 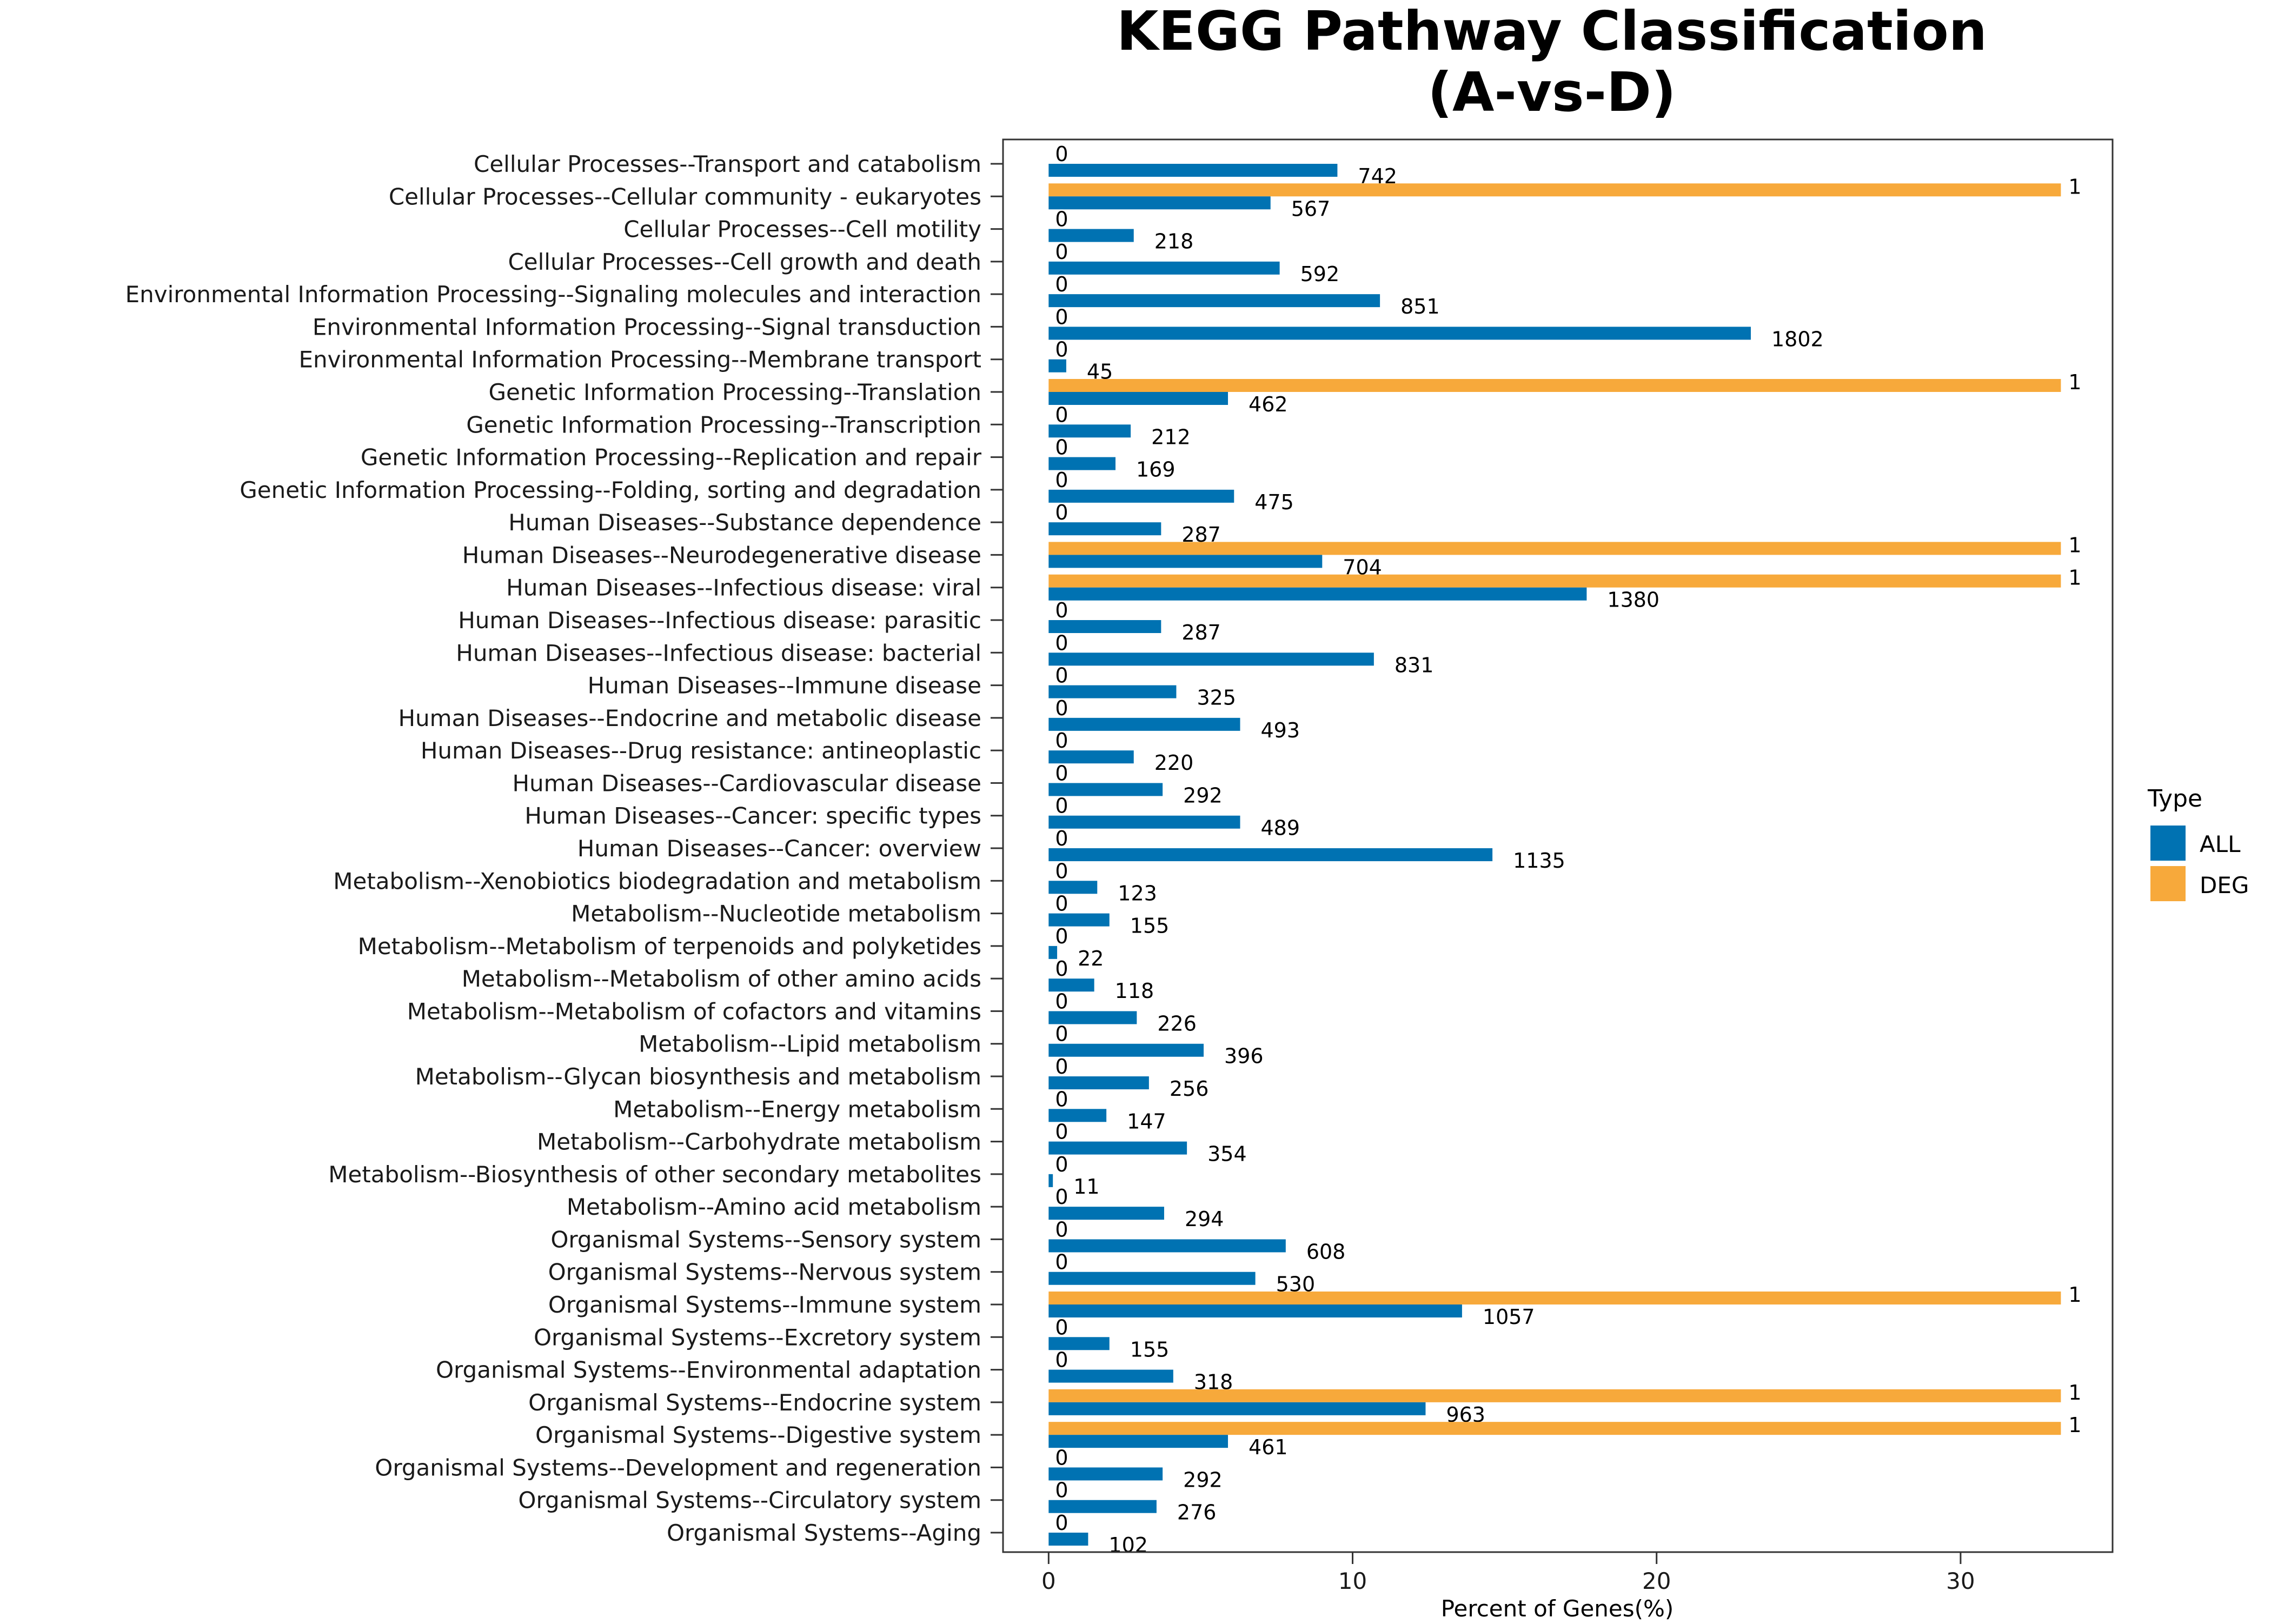 What do you see at coordinates (1311, 209) in the screenshot?
I see `data-label-all: 567` at bounding box center [1311, 209].